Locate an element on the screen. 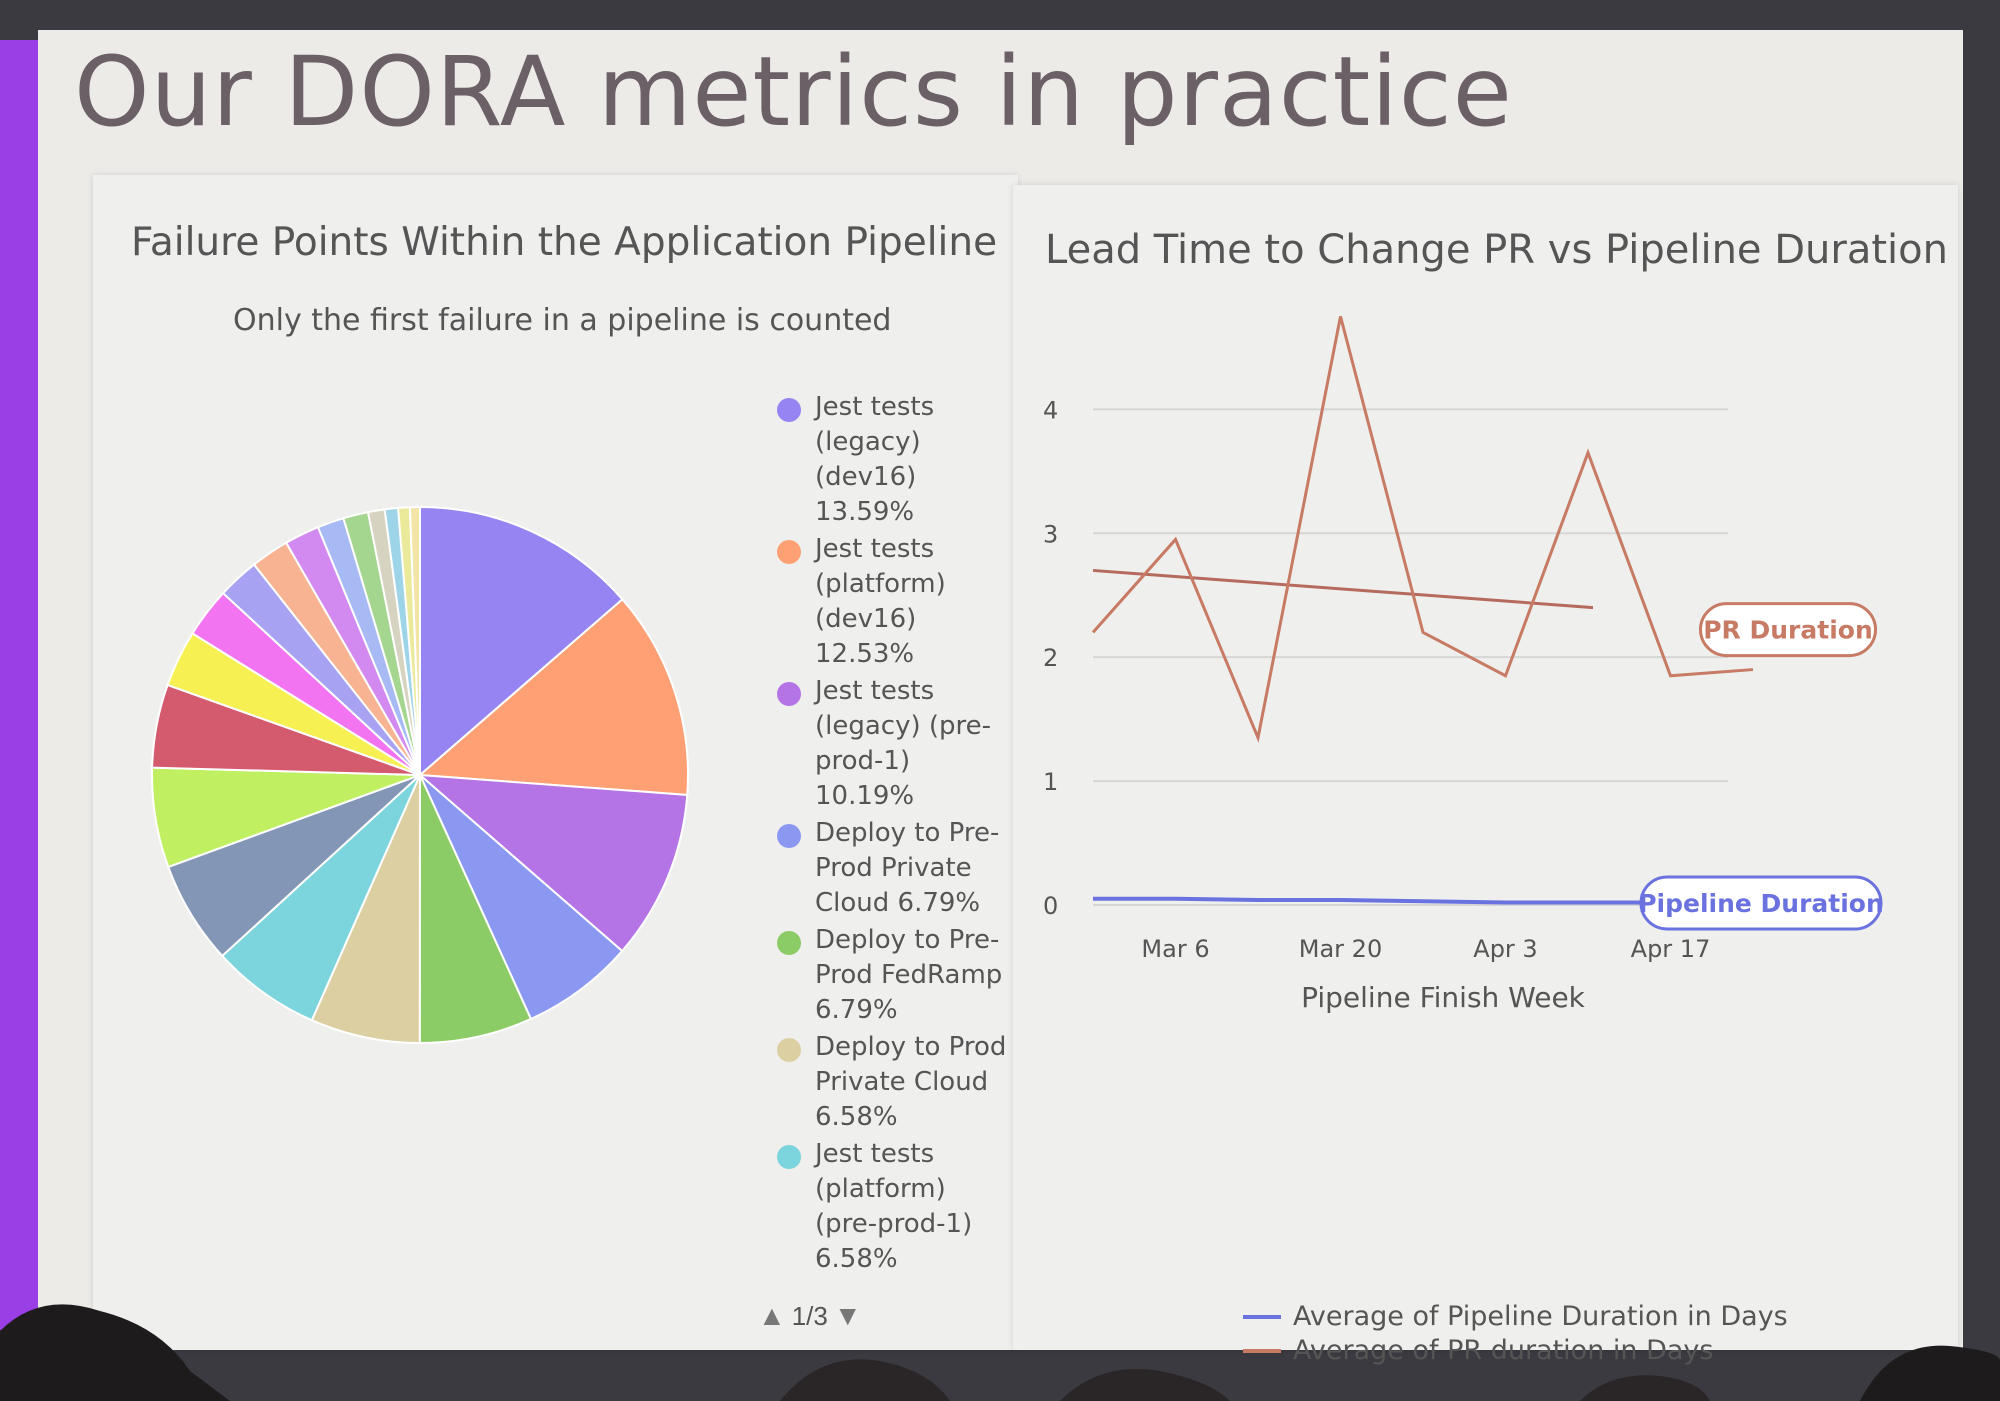 The height and width of the screenshot is (1401, 2000). legend-label: Average of PR duration in Days is located at coordinates (1503, 1350).